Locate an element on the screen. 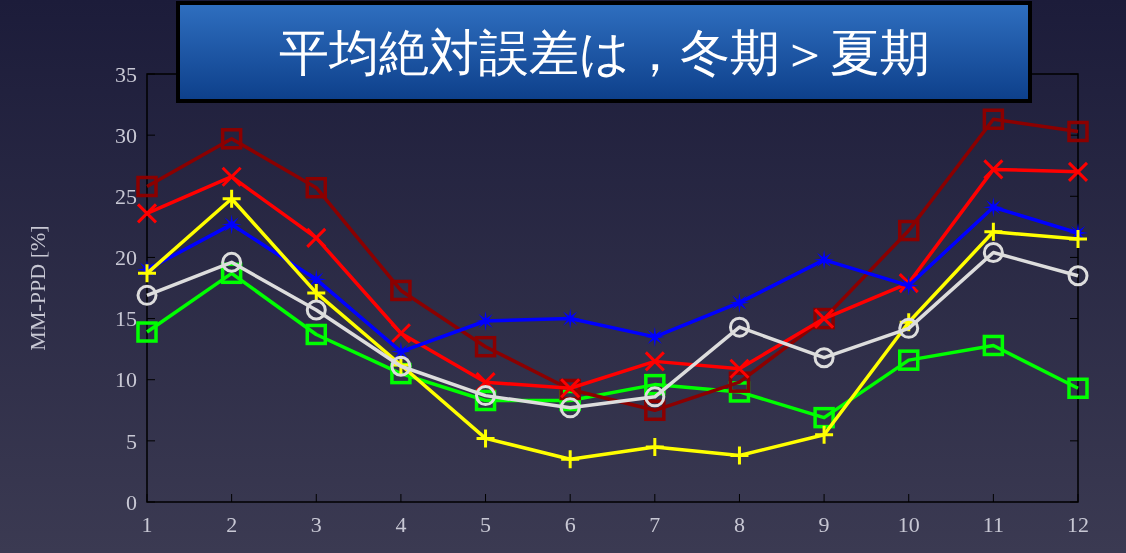  y-tick-label: 5 is located at coordinates (131, 441).